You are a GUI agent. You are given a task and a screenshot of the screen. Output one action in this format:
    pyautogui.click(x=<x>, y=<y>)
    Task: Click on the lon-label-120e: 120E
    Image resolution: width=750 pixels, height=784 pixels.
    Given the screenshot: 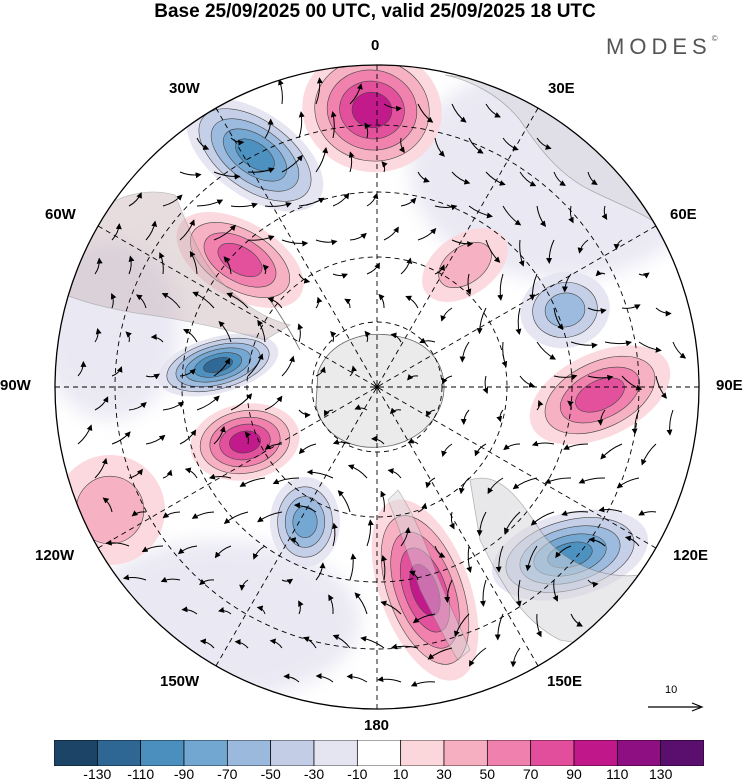 What is the action you would take?
    pyautogui.click(x=691, y=555)
    